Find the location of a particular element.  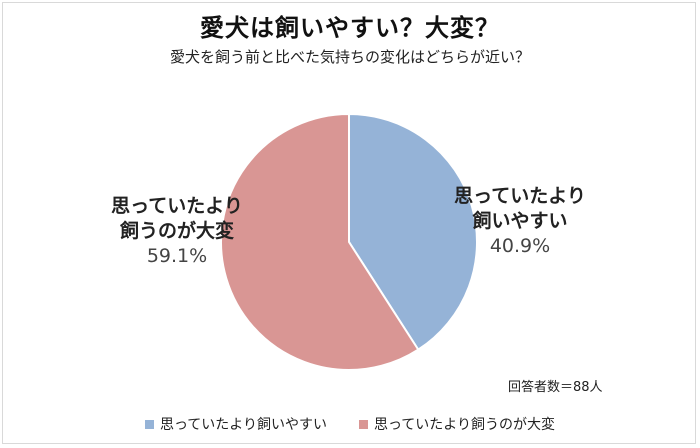

chart-subtitle: 愛犬を飼う前と比べた気持ちの変化はどちらが近い？ is located at coordinates (349, 57).